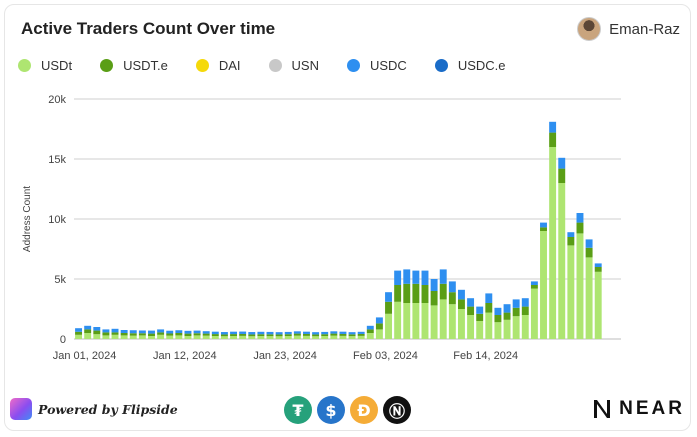 The height and width of the screenshot is (437, 697). I want to click on tether-icon: ₮, so click(298, 410).